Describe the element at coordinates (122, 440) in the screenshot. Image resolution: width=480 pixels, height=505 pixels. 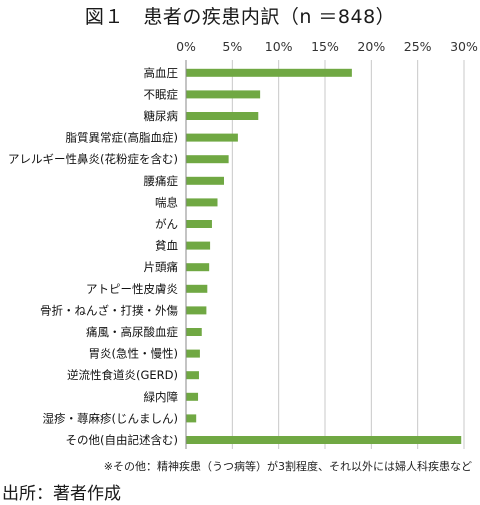
I see `category-label: その他(自由記述含む)` at that location.